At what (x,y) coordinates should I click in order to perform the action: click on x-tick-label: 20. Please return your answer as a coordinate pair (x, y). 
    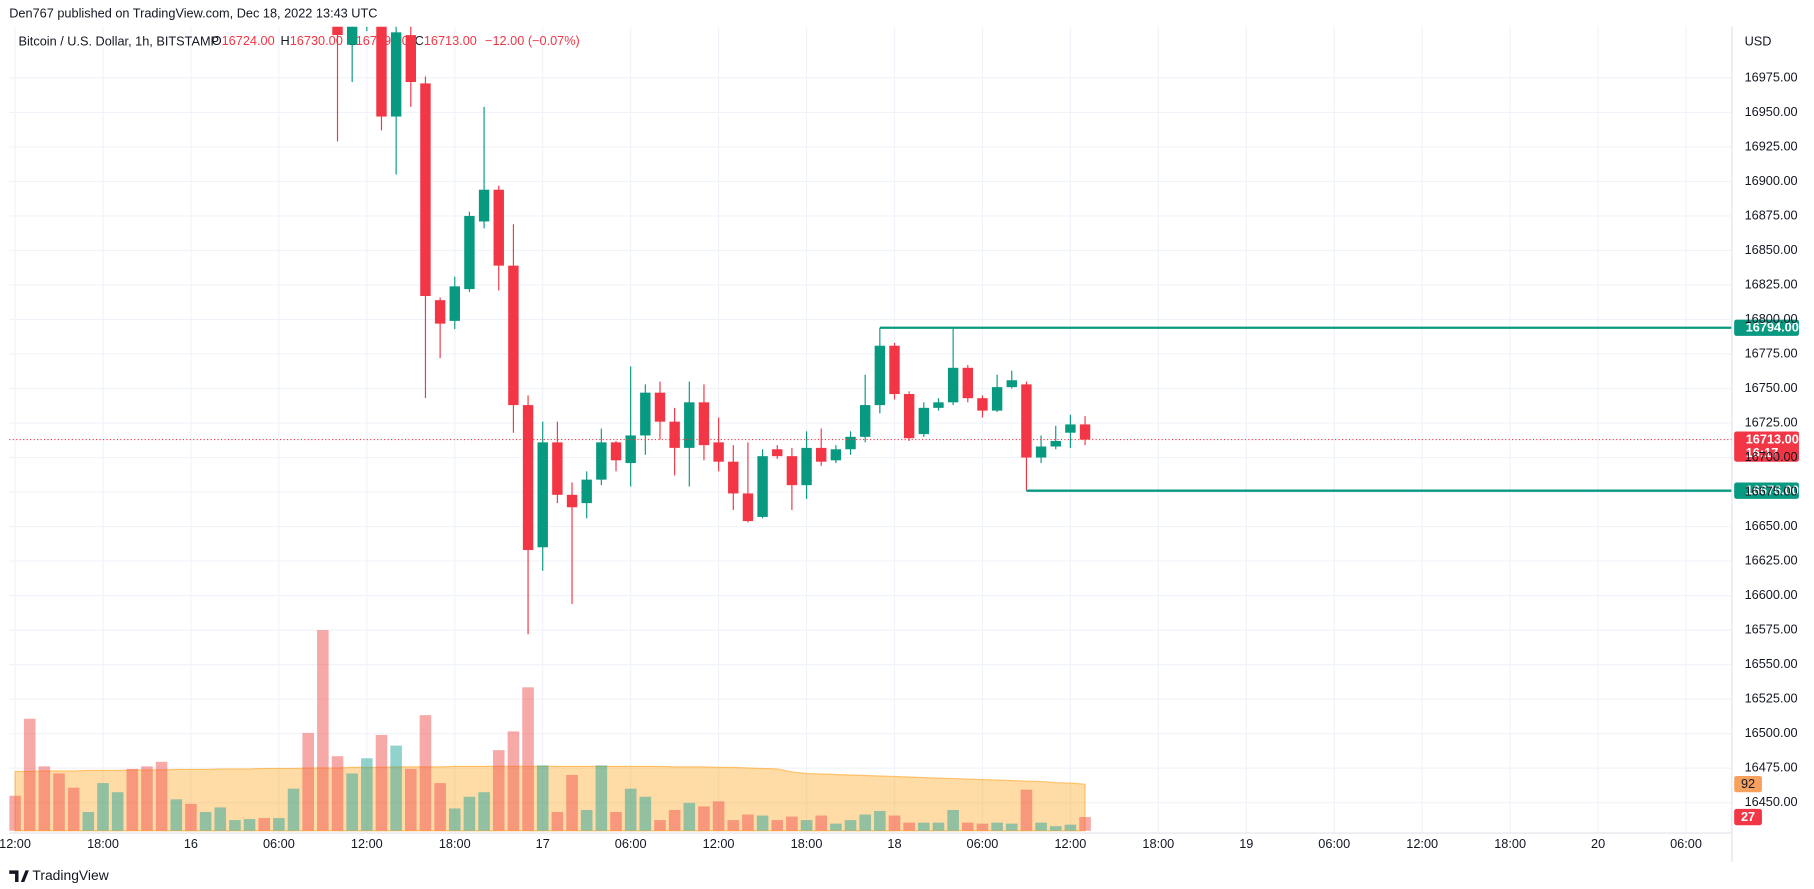
    Looking at the image, I should click on (1598, 843).